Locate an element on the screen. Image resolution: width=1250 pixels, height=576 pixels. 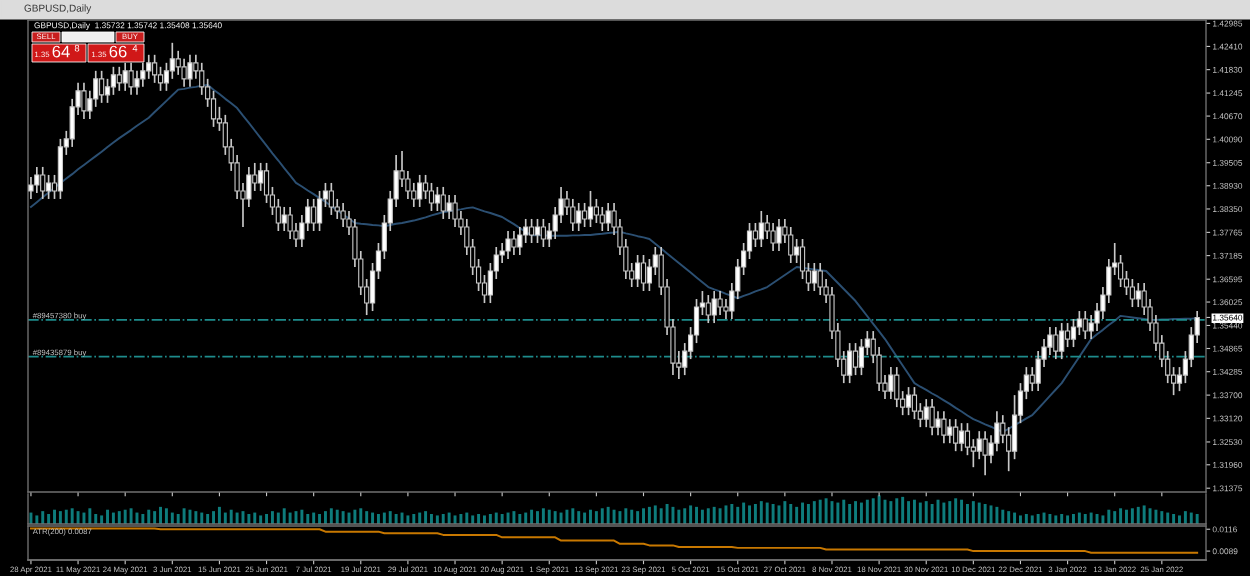
line-series is located at coordinates (614, 540).